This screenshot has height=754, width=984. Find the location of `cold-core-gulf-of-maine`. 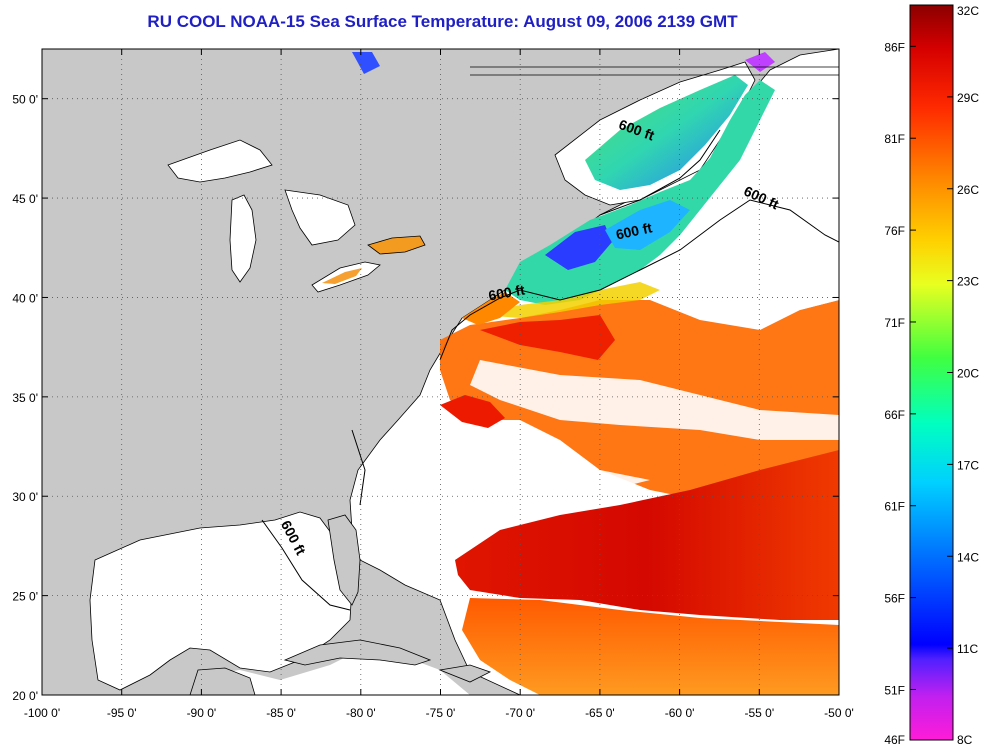

cold-core-gulf-of-maine is located at coordinates (578, 247).